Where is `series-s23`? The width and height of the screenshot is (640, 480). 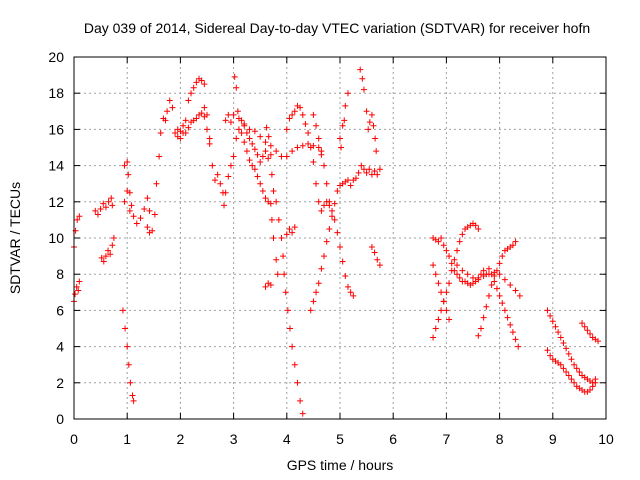
series-s23 is located at coordinates (456, 280).